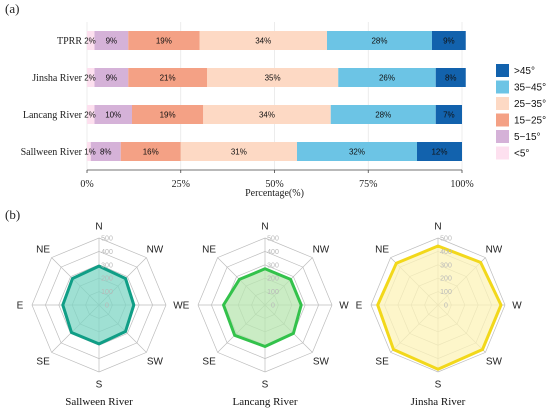  I want to click on radar-title: Jinsha River, so click(438, 402).